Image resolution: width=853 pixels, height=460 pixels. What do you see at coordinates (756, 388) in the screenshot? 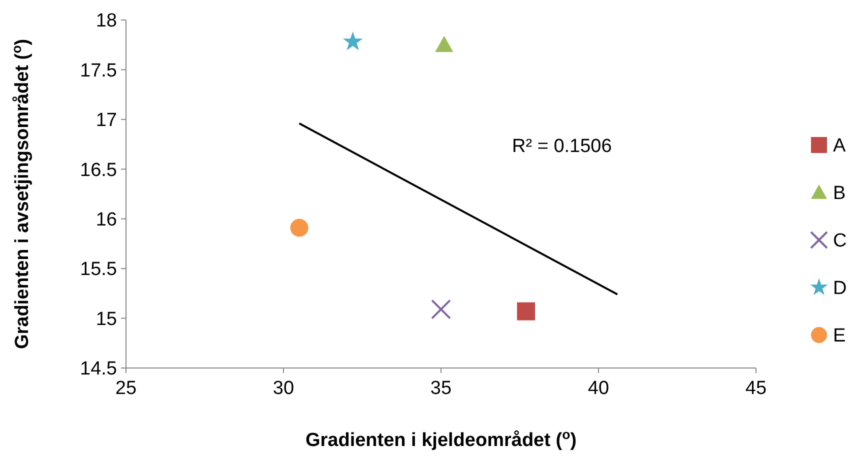
I see `x-tick-label: 45` at bounding box center [756, 388].